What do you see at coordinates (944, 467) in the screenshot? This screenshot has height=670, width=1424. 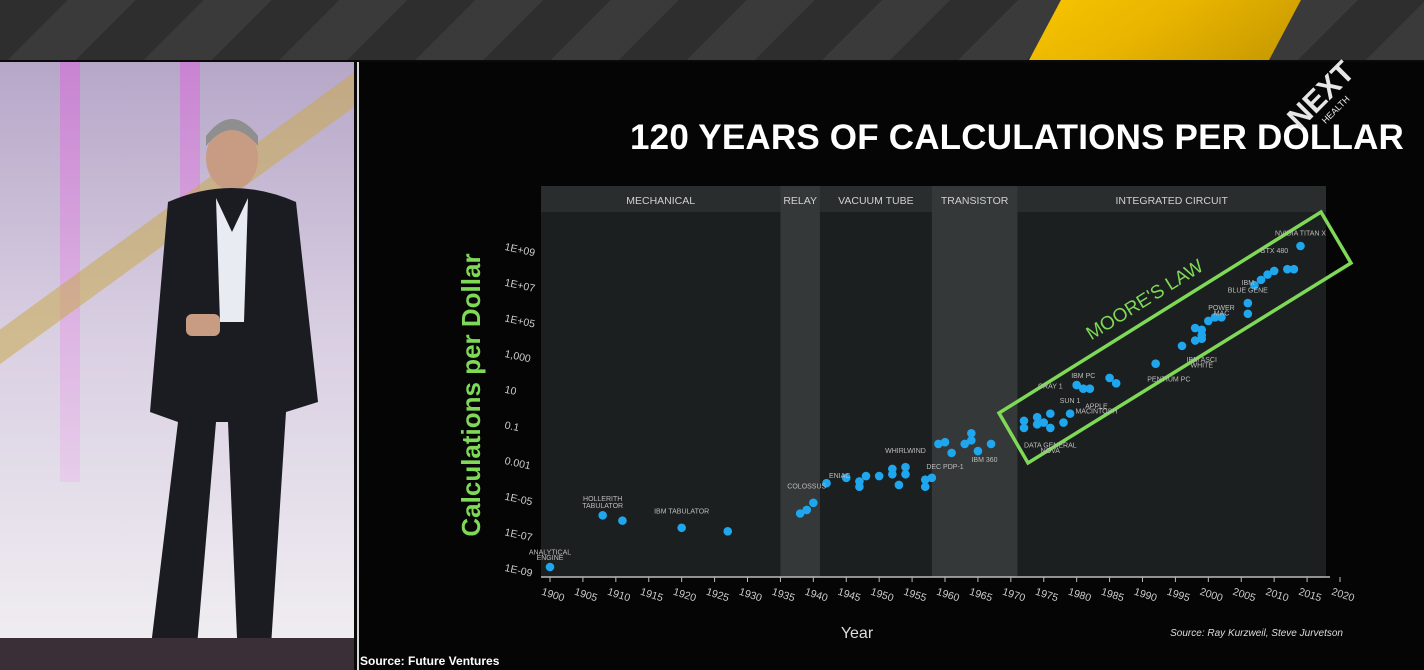 I see `point-label: DEC PDP-1` at bounding box center [944, 467].